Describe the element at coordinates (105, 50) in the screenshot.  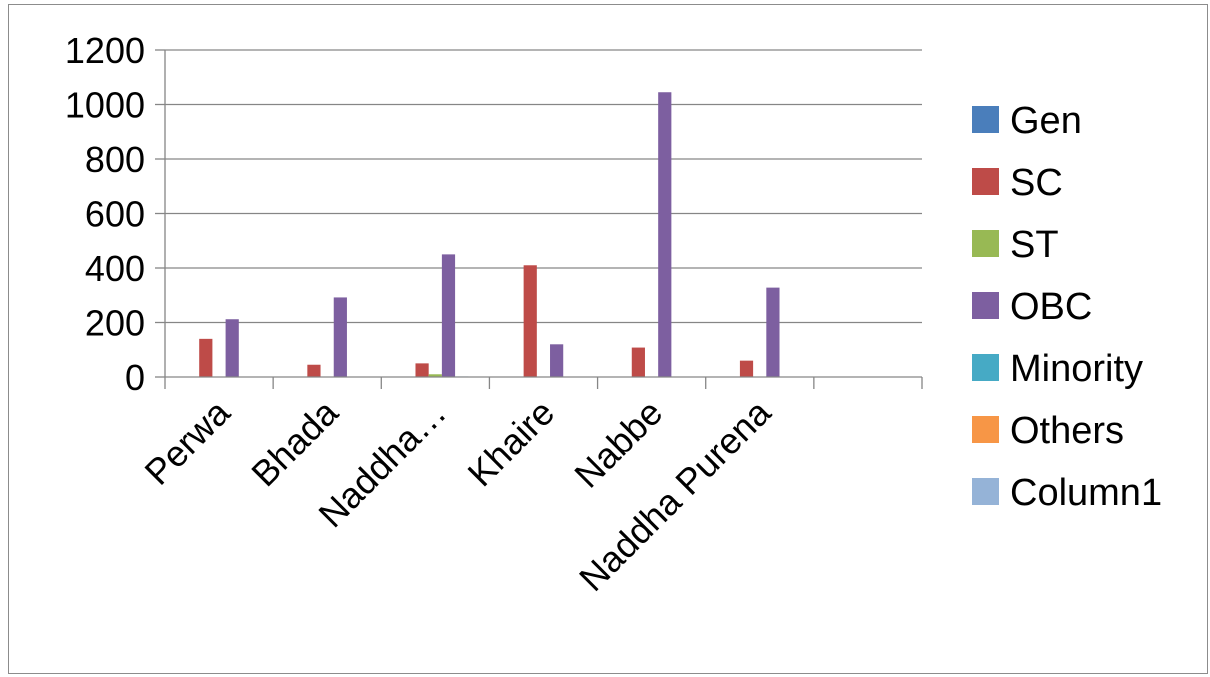
I see `y-tick-label: 1200` at that location.